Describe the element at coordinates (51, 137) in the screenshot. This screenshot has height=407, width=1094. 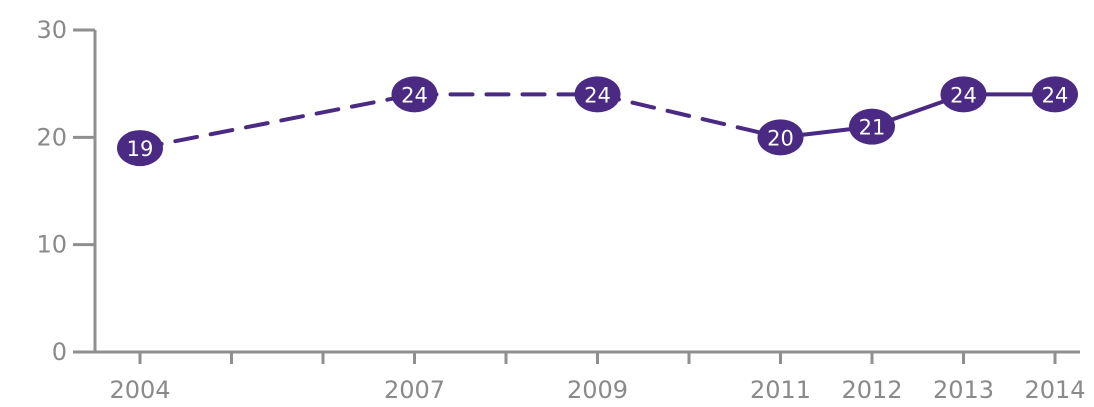
I see `y-tick-label: 20` at that location.